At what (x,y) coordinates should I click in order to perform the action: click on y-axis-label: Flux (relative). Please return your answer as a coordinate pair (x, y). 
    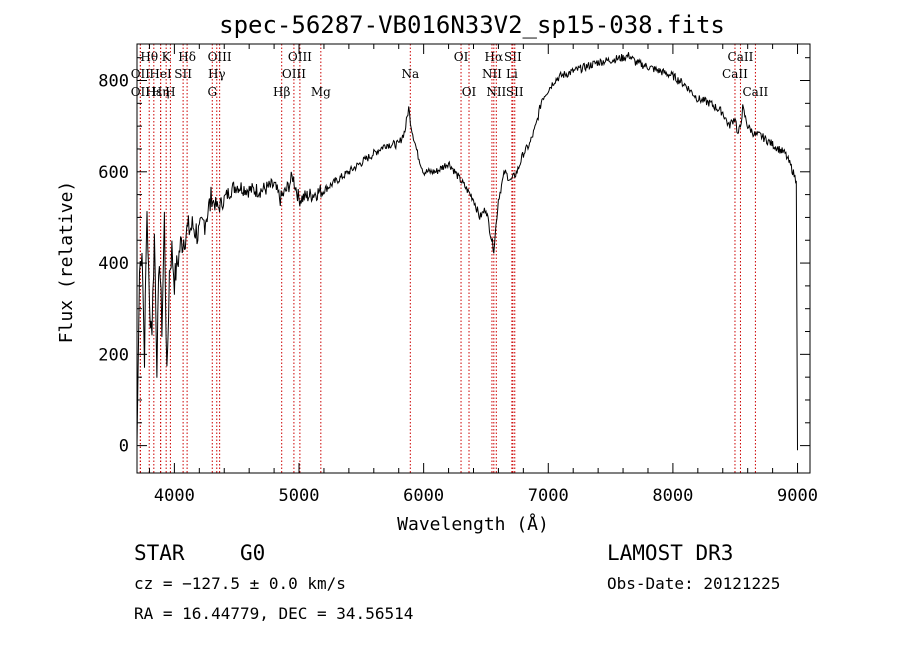
    Looking at the image, I should click on (66, 262).